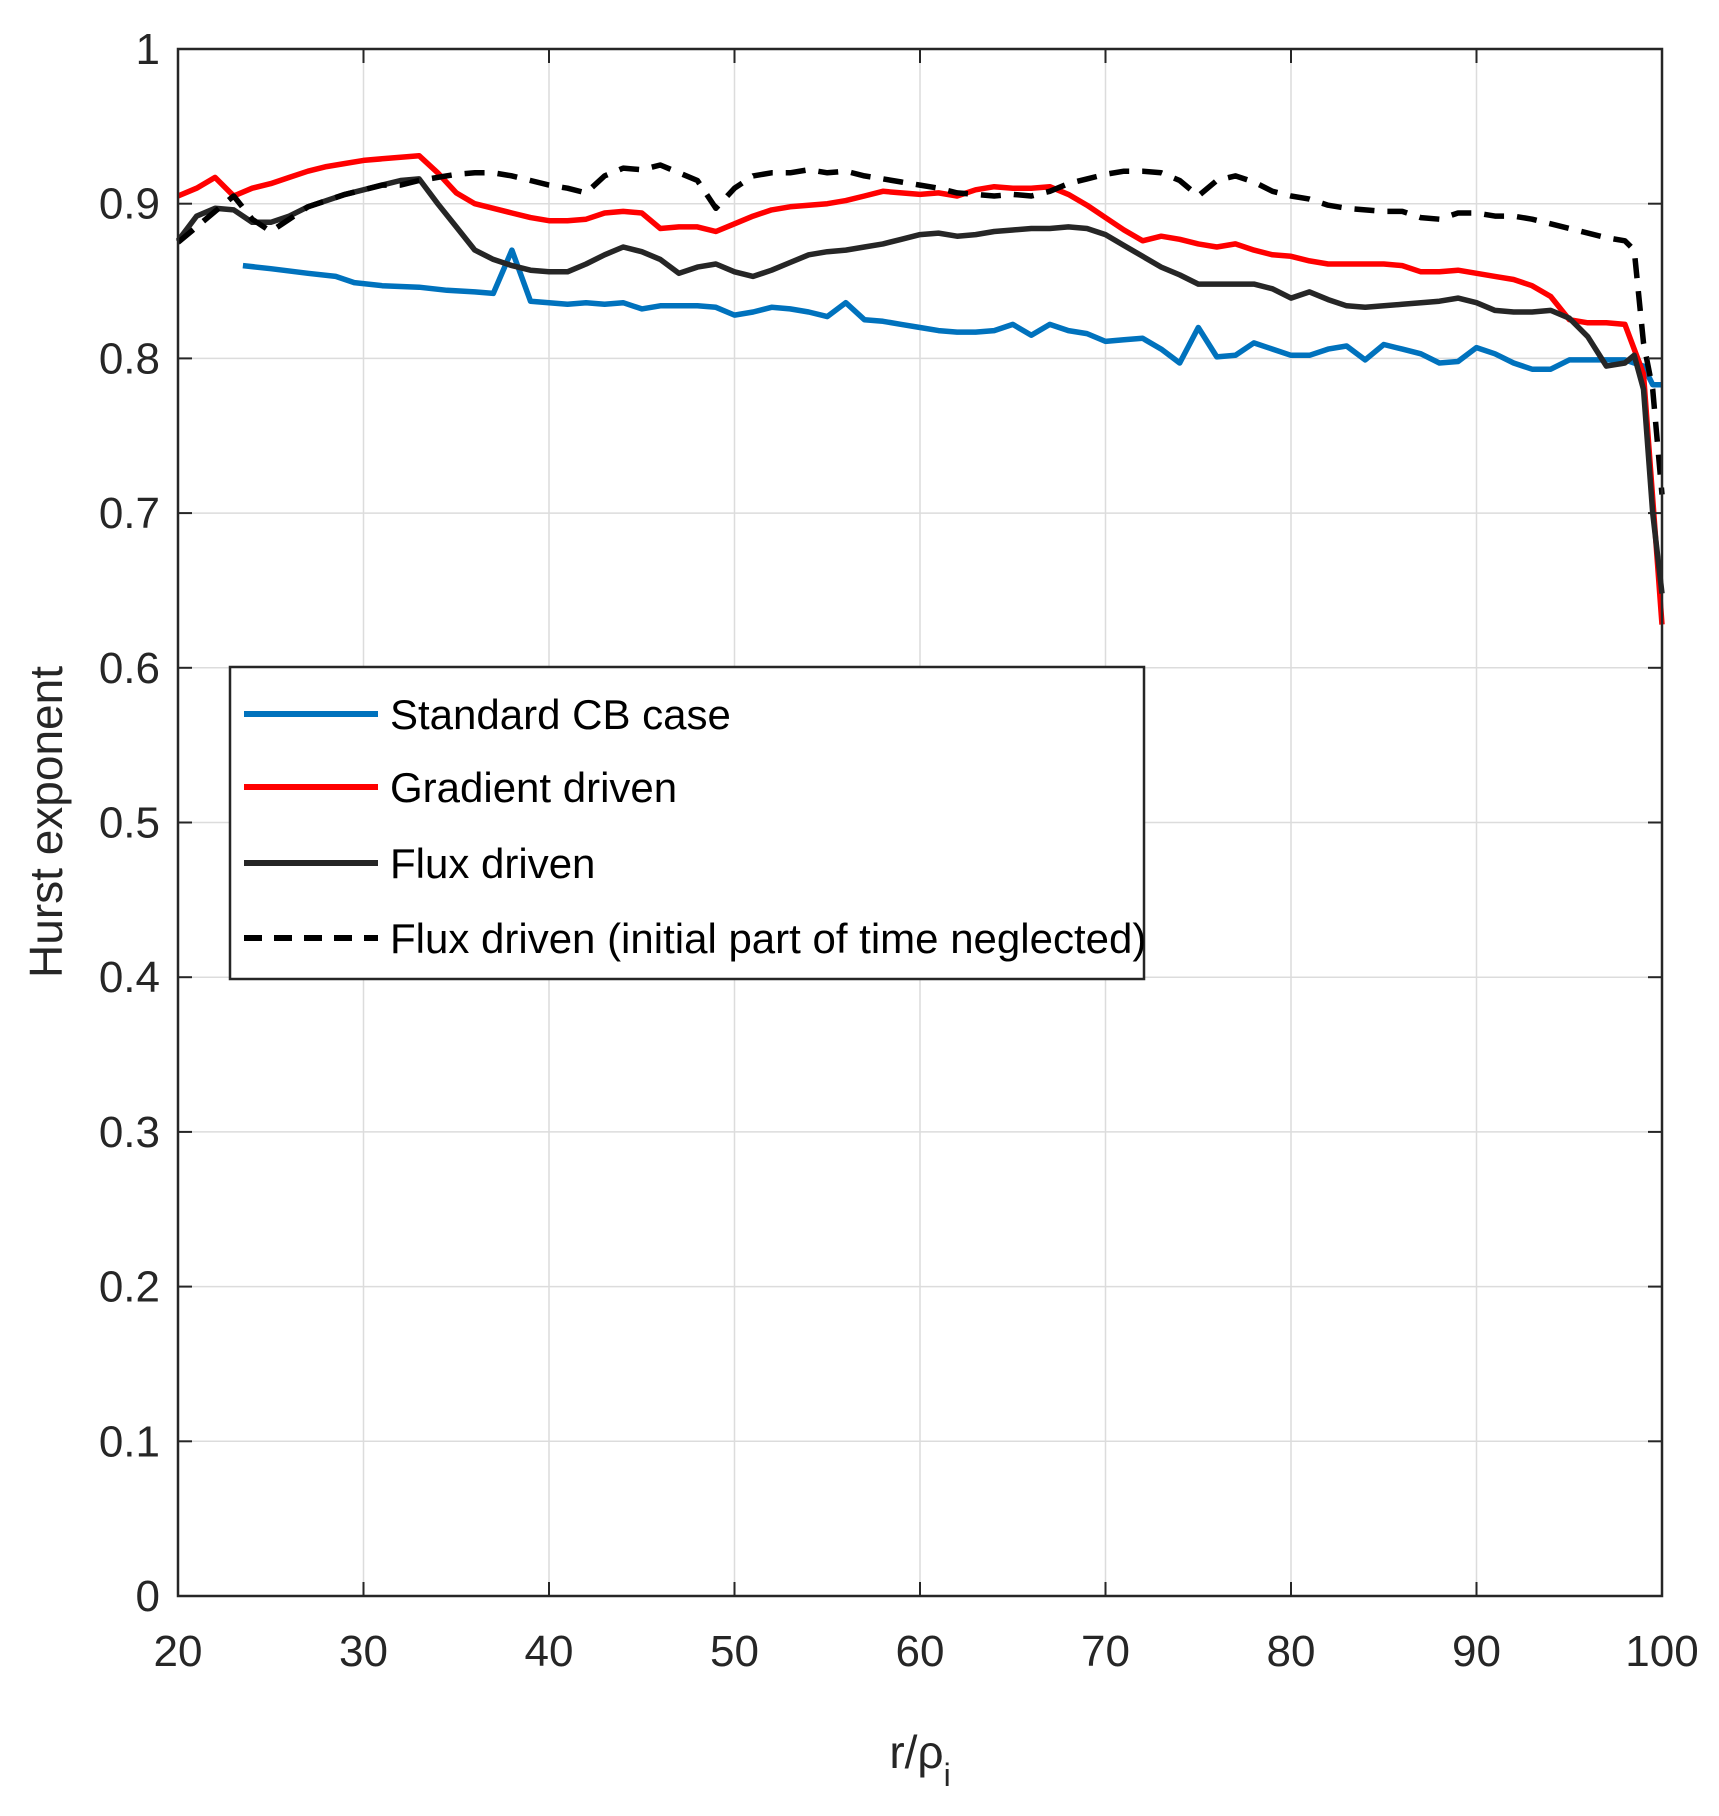 The height and width of the screenshot is (1816, 1719). Describe the element at coordinates (920, 1651) in the screenshot. I see `x-tick-label: 60` at that location.